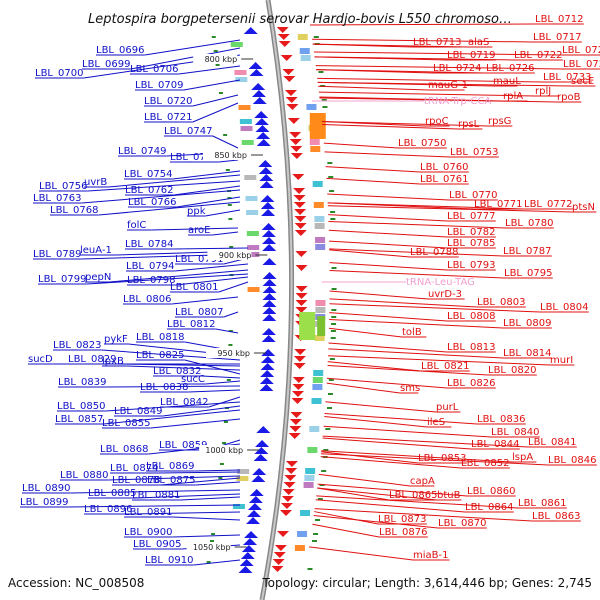  Describe the element at coordinates (194, 157) in the screenshot. I see `left-gene-label: LBL_0751` at that location.